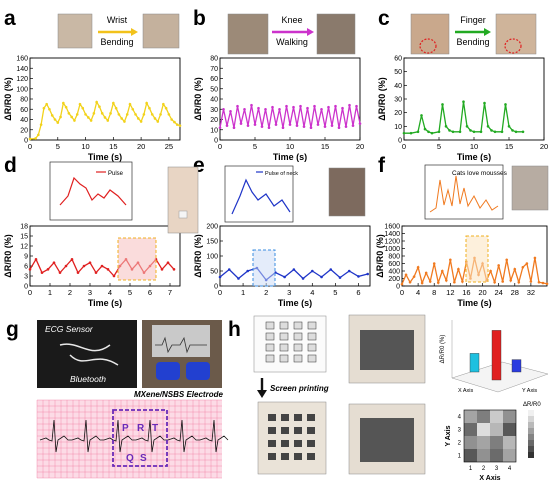 The image size is (554, 483). Describe the element at coordinates (471, 469) in the screenshot. I see `heatmap-x-tick: 1` at that location.